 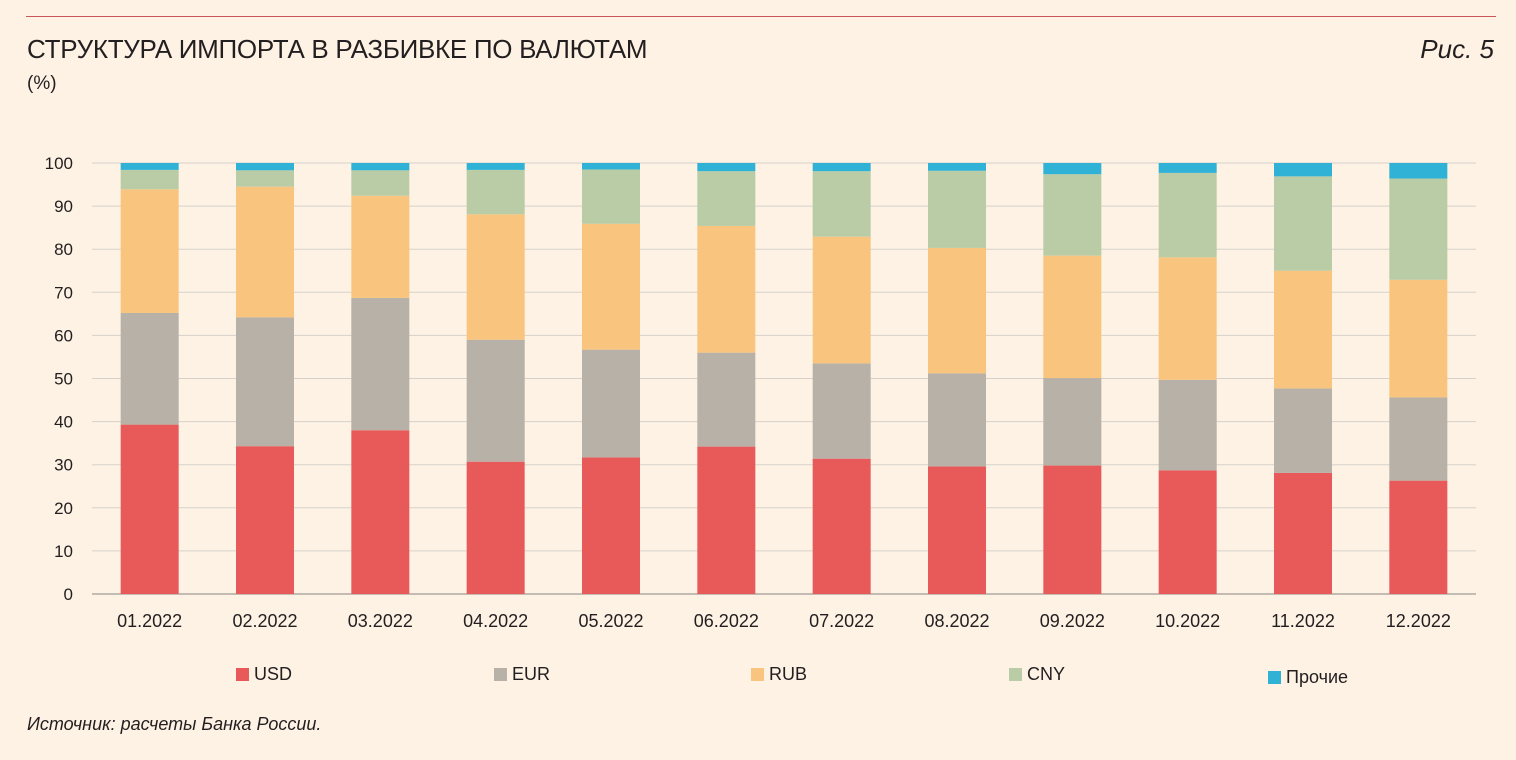 What do you see at coordinates (149, 166) in the screenshot?
I see `bar-прочие-01.2022` at bounding box center [149, 166].